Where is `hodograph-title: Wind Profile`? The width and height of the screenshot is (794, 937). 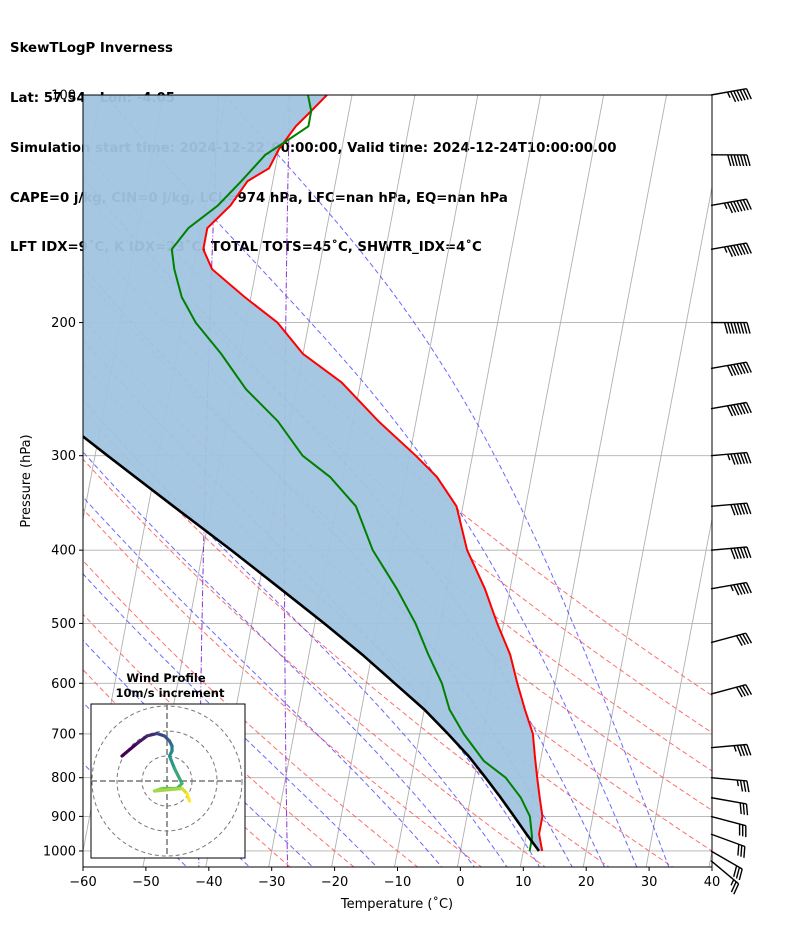 hodograph-title: Wind Profile is located at coordinates (166, 678).